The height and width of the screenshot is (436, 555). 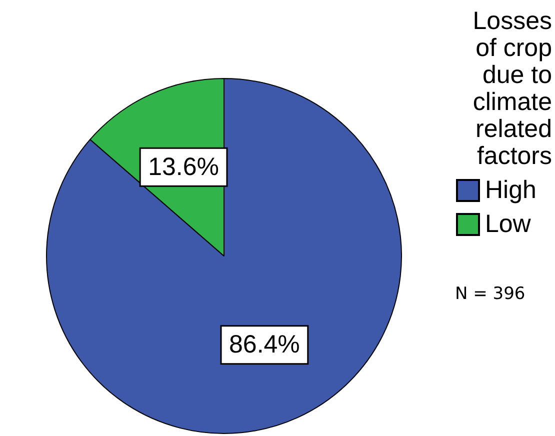 What do you see at coordinates (183, 167) in the screenshot?
I see `data-label: 13.6%` at bounding box center [183, 167].